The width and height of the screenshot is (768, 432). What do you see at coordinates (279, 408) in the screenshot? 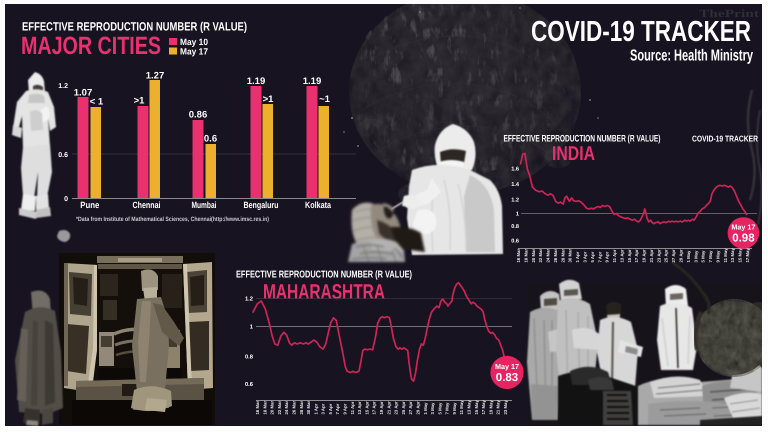
I see `svg-text: 22 Mar` at bounding box center [279, 408].